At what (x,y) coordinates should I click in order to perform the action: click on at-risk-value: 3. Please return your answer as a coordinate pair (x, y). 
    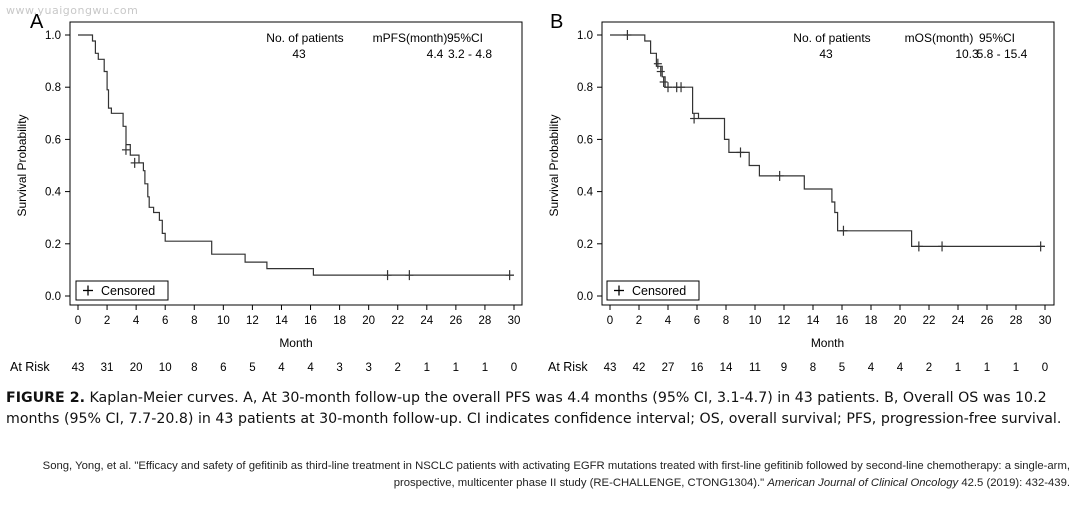
    Looking at the image, I should click on (368, 368).